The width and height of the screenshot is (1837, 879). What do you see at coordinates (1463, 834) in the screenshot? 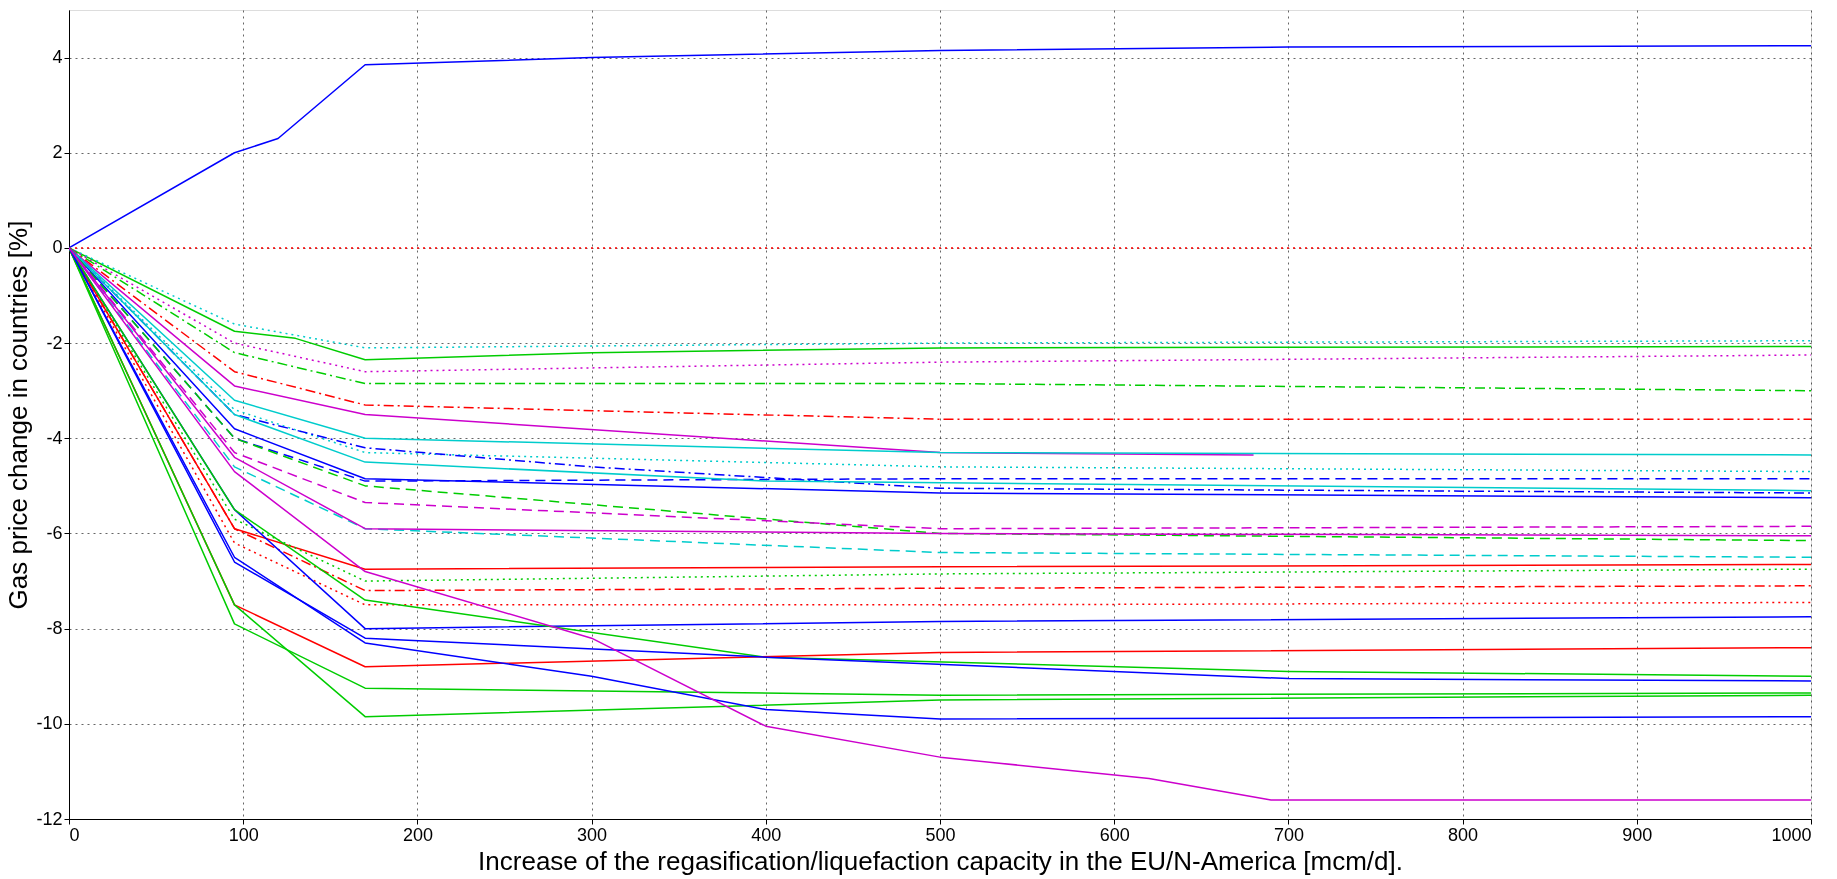
I see `x-tick-label: 800` at bounding box center [1463, 834].